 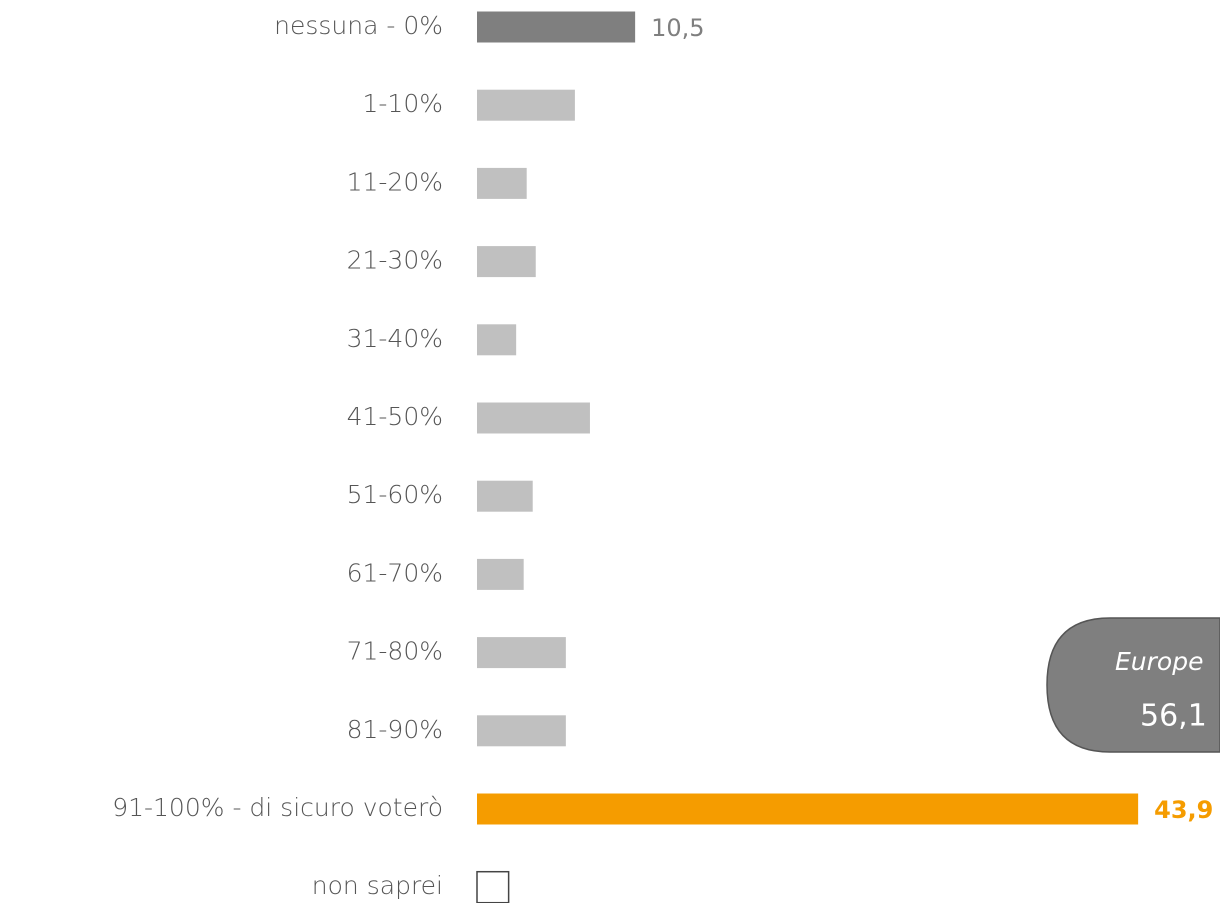 I want to click on category-label: 81-90%, so click(x=395, y=729).